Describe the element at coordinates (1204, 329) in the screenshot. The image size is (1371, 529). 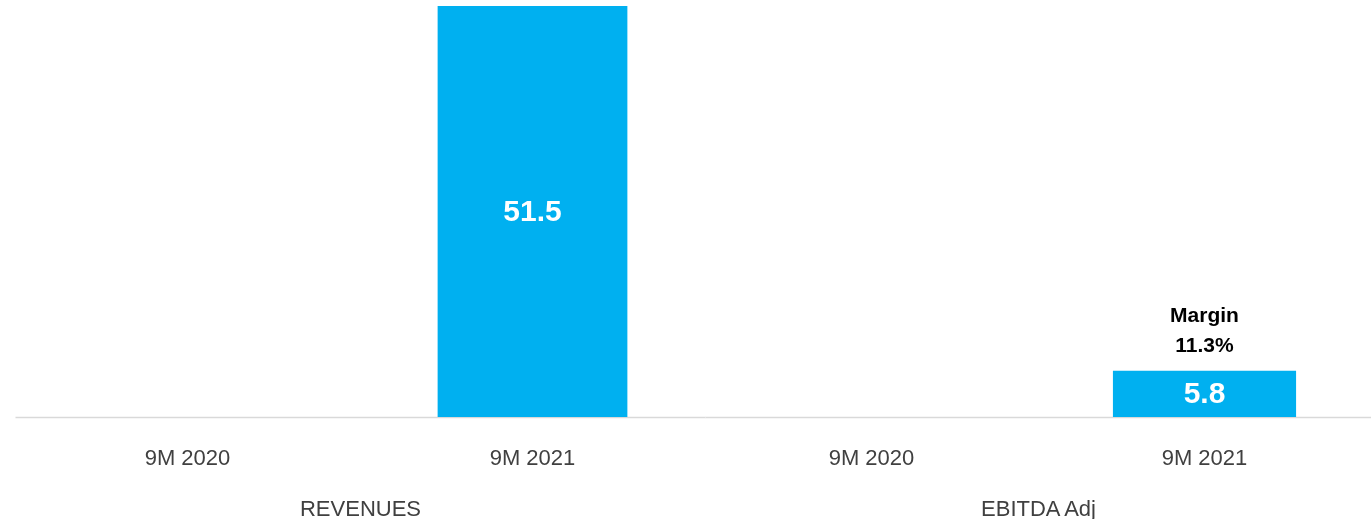
I see `annotation: Margin 11.3%` at that location.